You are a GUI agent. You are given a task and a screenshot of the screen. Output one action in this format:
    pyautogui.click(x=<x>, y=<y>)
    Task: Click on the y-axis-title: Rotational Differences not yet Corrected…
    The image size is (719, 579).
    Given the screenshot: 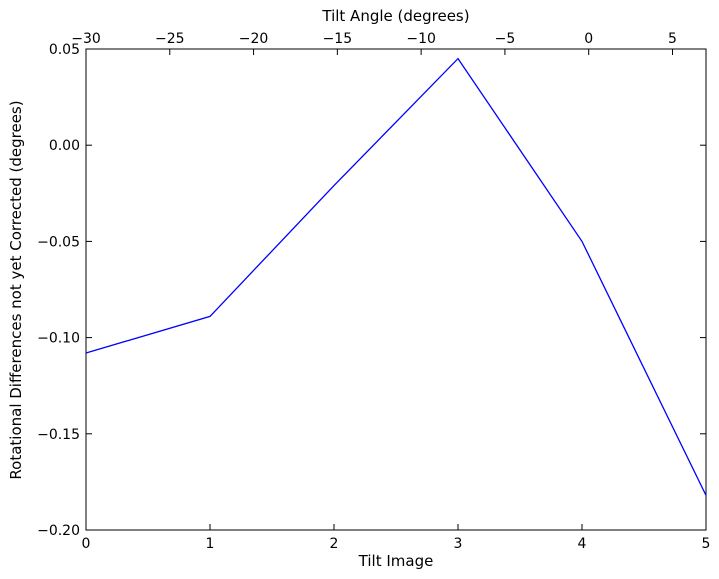 What is the action you would take?
    pyautogui.click(x=16, y=289)
    